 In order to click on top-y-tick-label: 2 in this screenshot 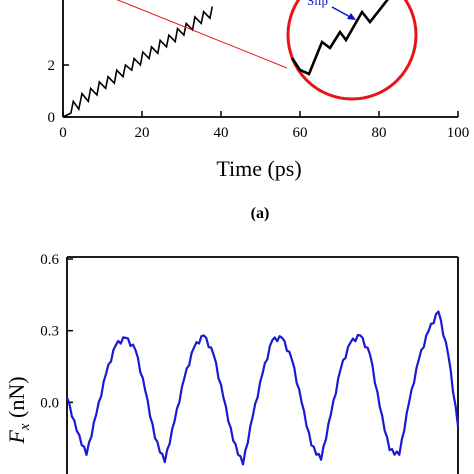, I will do `click(52, 66)`.